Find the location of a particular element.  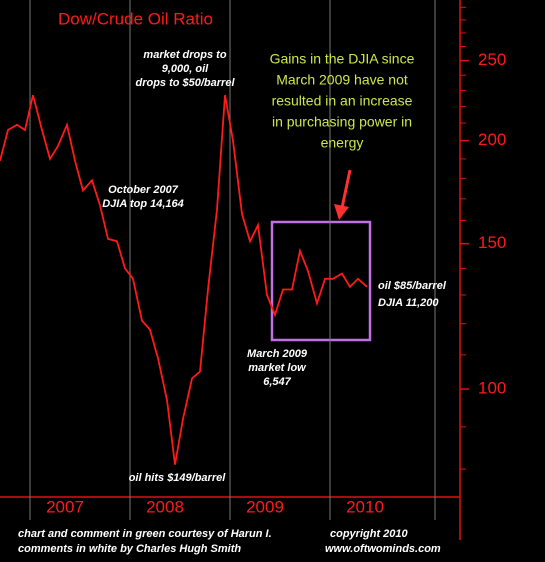

y-tick-label: 200 is located at coordinates (492, 139).